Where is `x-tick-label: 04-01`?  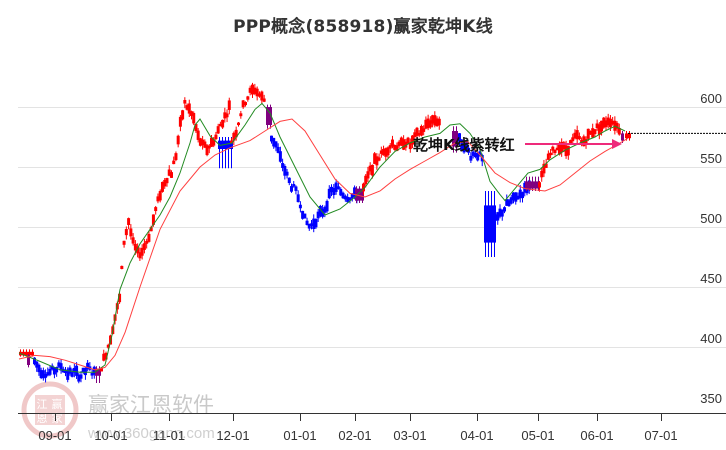 x-tick-label: 04-01 is located at coordinates (476, 435).